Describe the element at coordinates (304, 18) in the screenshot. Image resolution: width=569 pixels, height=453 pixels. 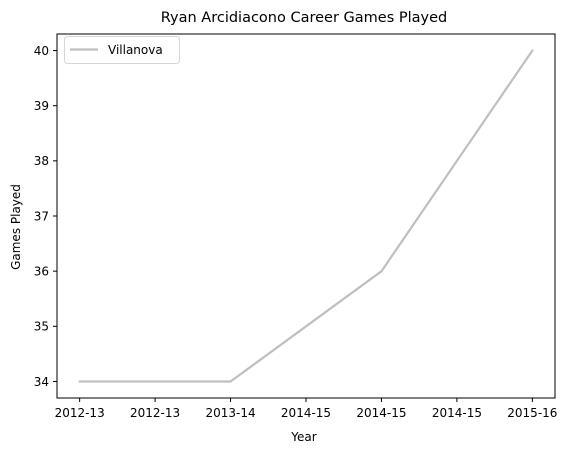
I see `chart-title: Ryan Arcidiacono Career Games Played` at that location.